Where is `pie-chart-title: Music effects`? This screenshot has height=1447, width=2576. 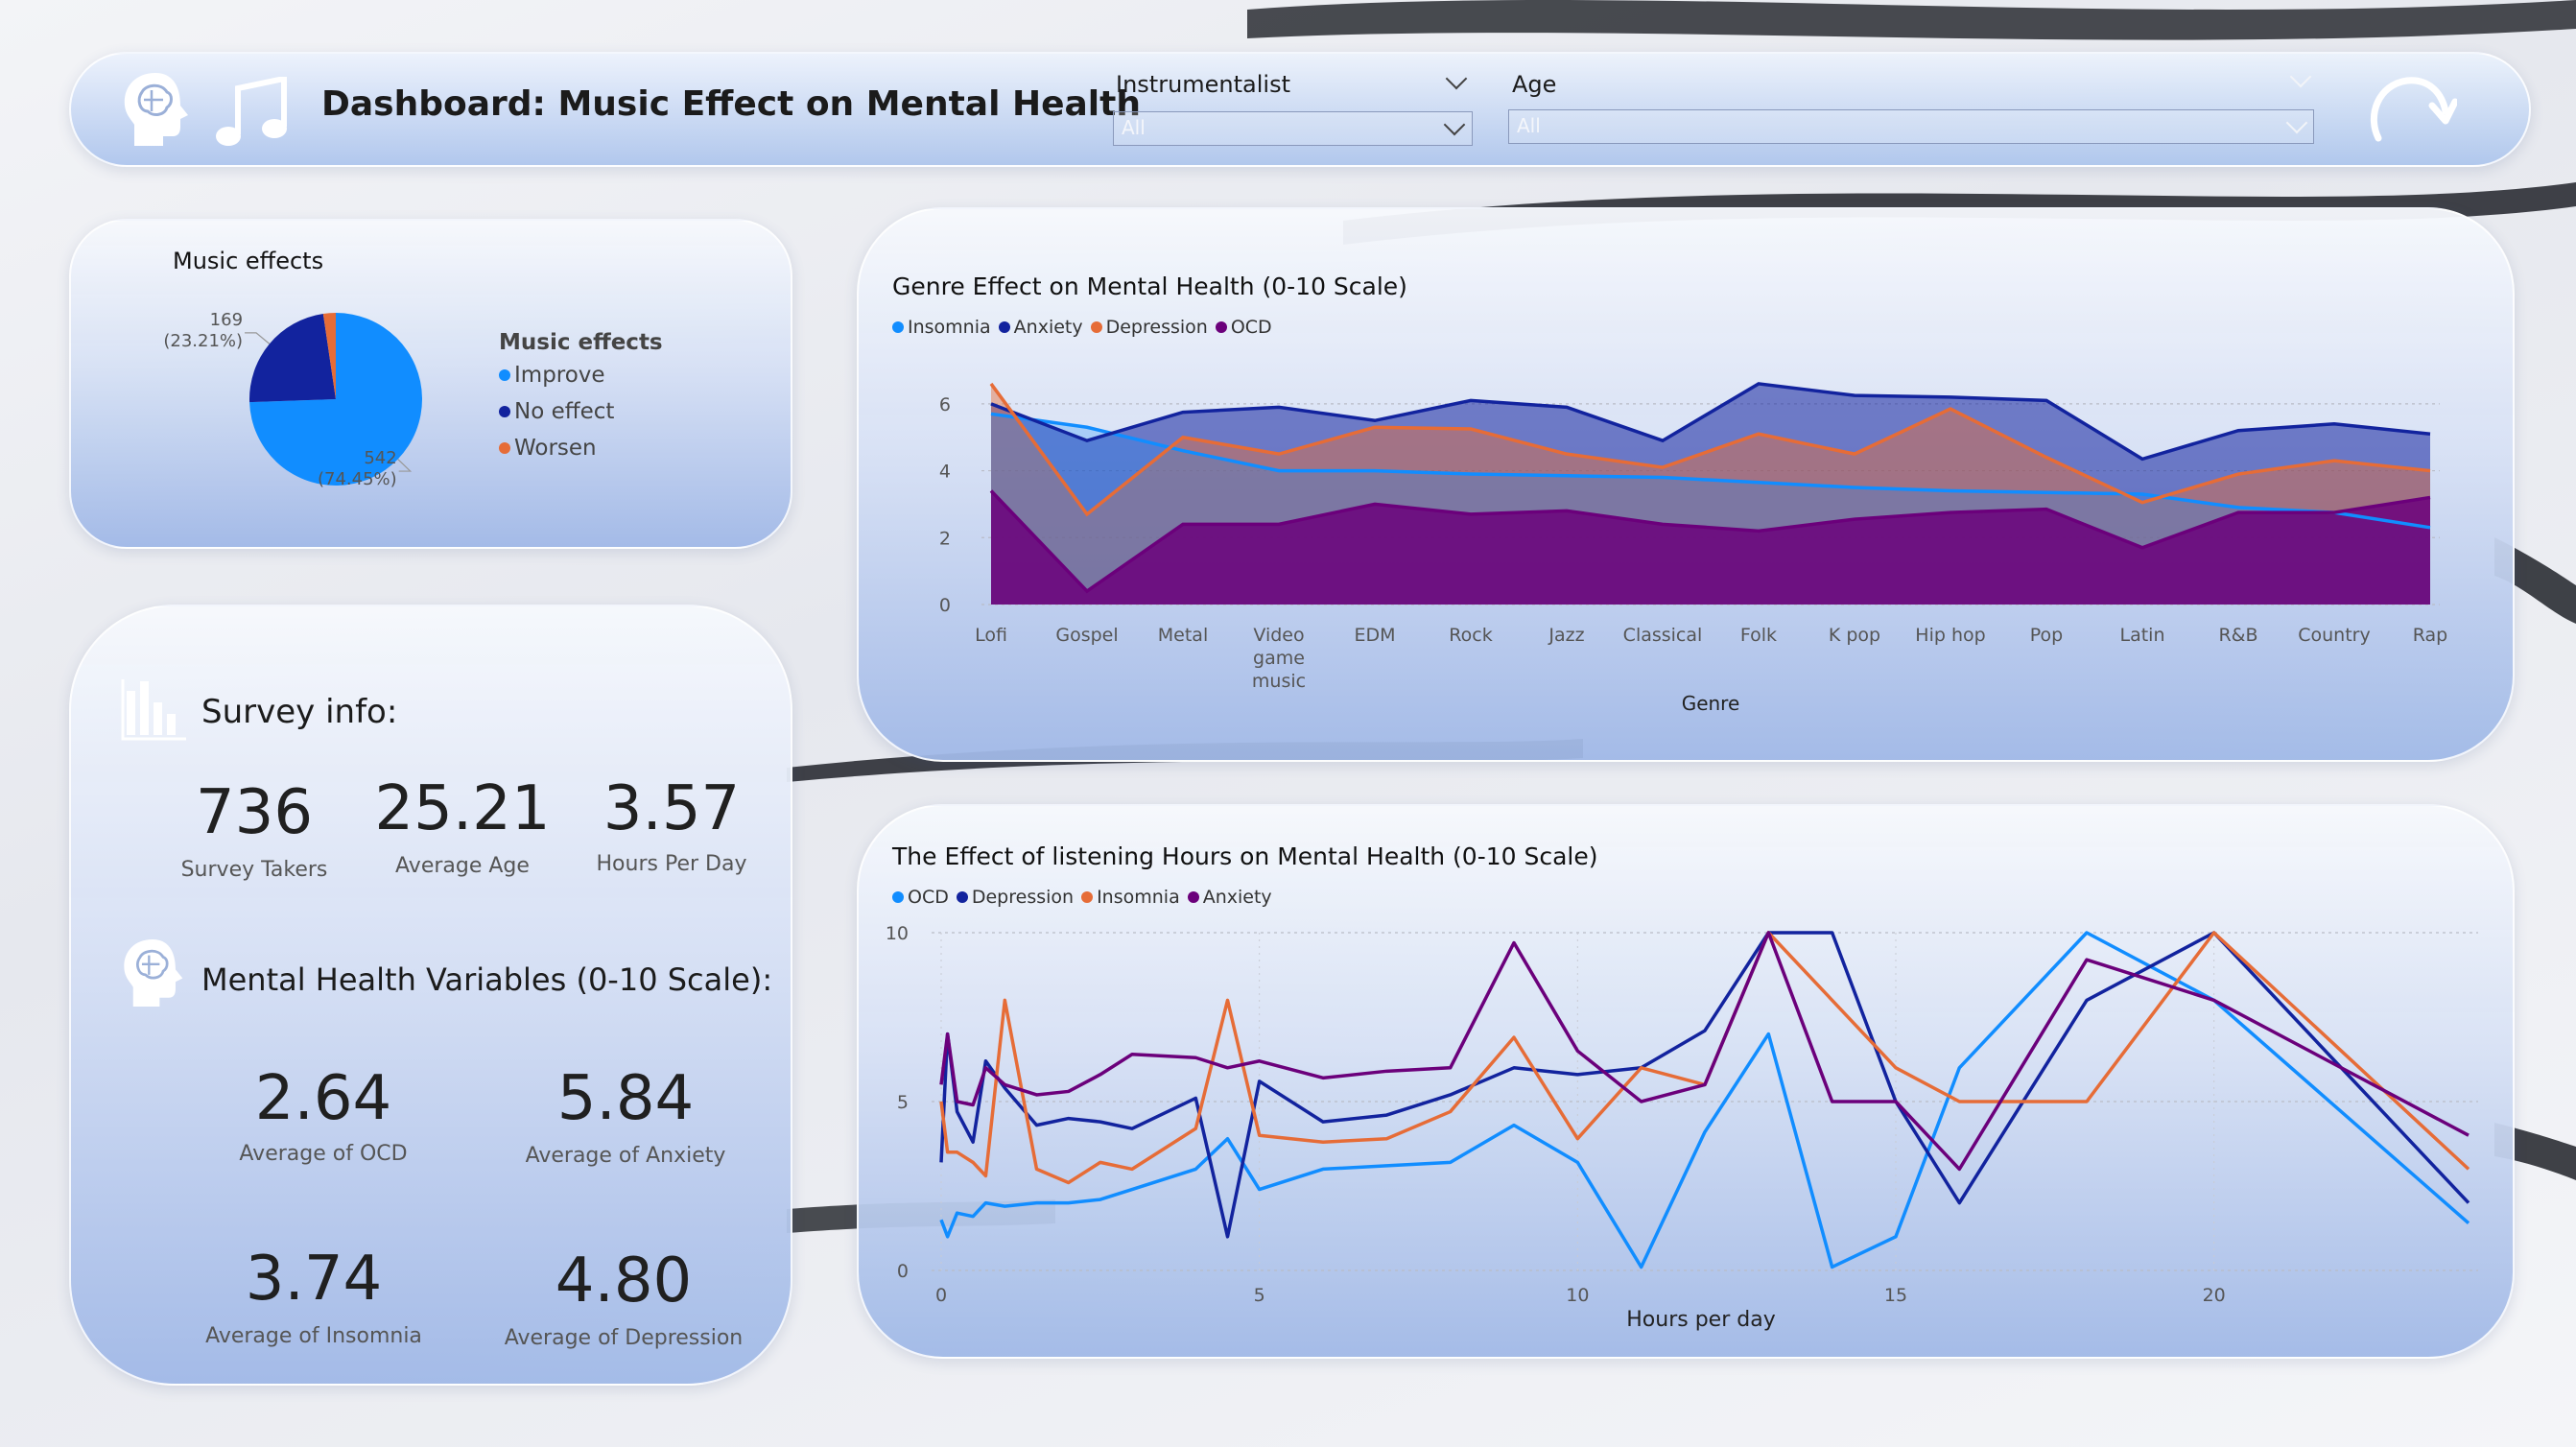 pie-chart-title: Music effects is located at coordinates (249, 261).